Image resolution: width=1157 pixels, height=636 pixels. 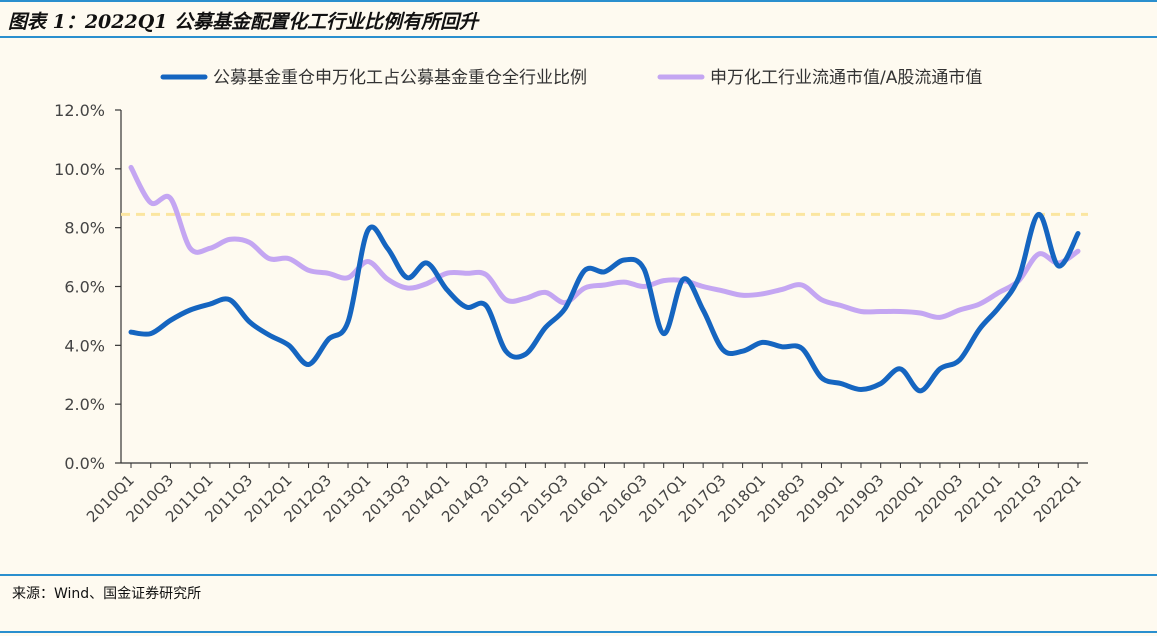 I want to click on y-tick-label: 2.0%, so click(x=84, y=404).